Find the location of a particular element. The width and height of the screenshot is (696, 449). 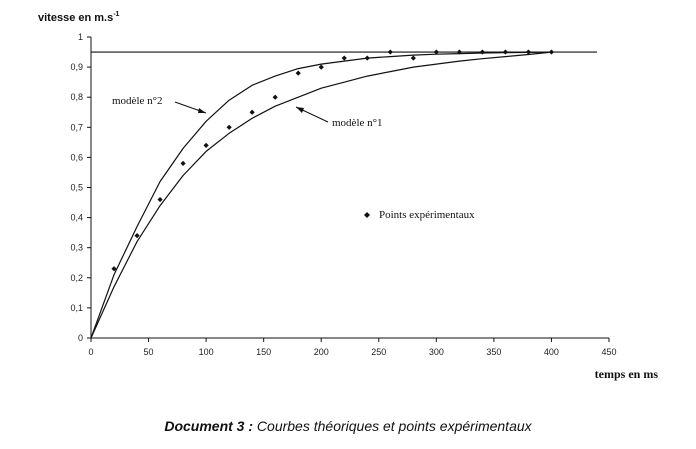

x-tick-labels: 0 50 100 150 200 250 300 350 400 450 is located at coordinates (352, 352).